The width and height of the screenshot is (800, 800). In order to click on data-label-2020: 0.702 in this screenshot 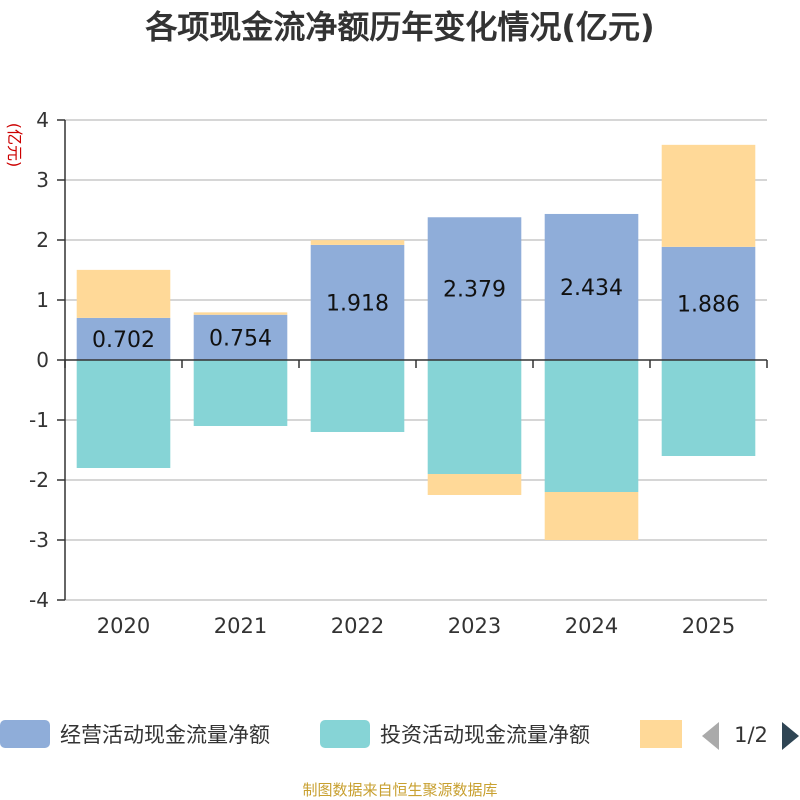, I will do `click(123, 340)`.